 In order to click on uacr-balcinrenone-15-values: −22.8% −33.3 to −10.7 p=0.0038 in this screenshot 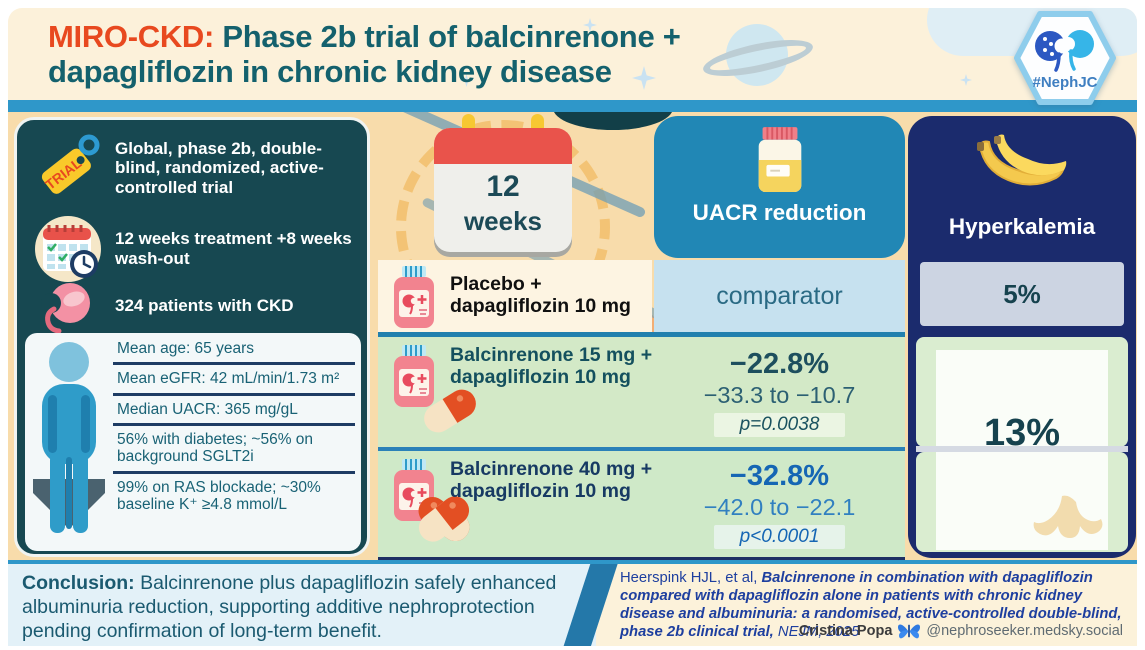, I will do `click(779, 392)`.